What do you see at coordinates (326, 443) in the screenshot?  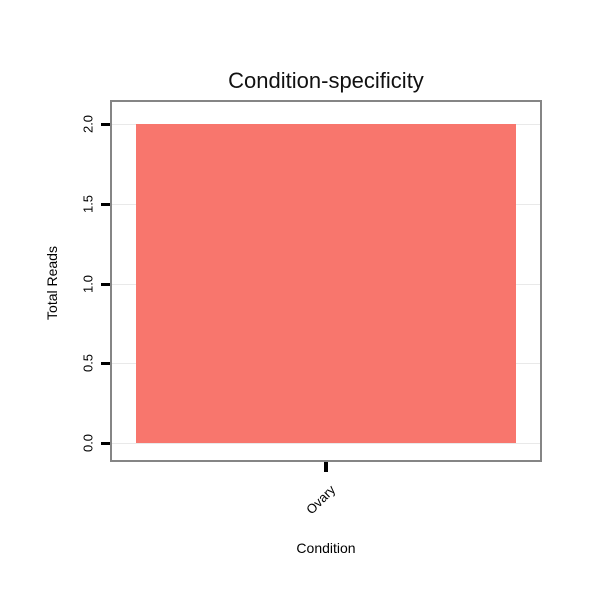 I see `gridline` at bounding box center [326, 443].